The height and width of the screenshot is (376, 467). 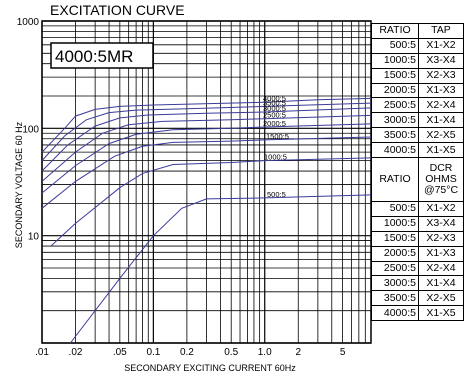 I want to click on table-row: 500:5 X1-X2, so click(x=417, y=45).